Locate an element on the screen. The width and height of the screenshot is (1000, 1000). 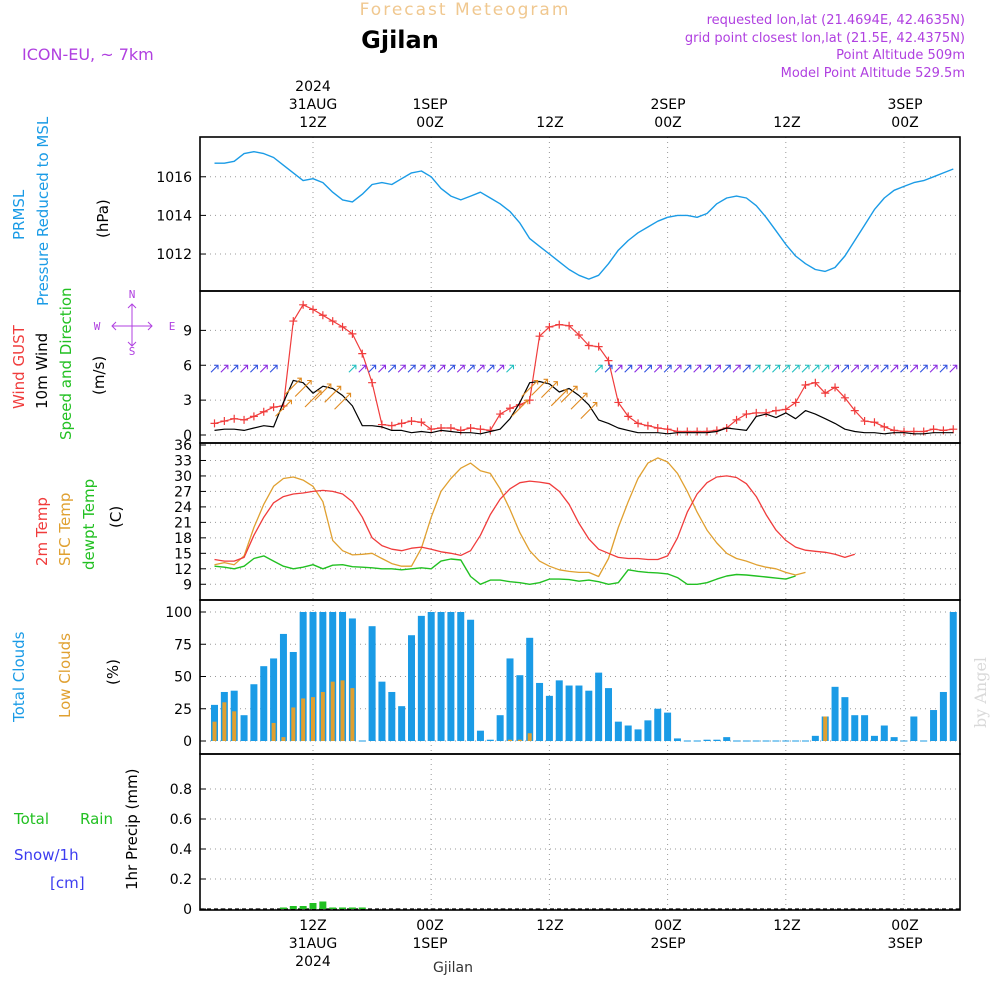
low-cloud-bar is located at coordinates (283, 739).